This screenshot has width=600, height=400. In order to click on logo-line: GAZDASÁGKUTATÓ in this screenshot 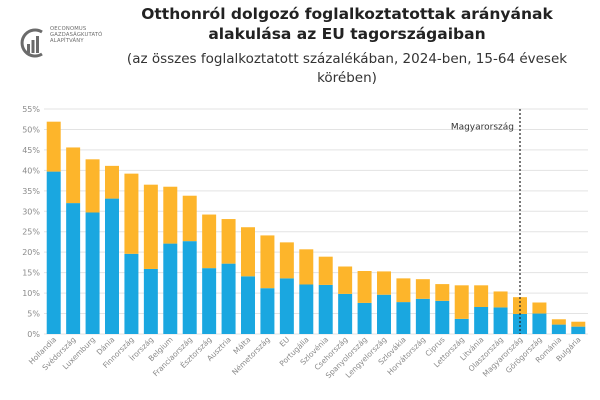, I will do `click(76, 35)`.